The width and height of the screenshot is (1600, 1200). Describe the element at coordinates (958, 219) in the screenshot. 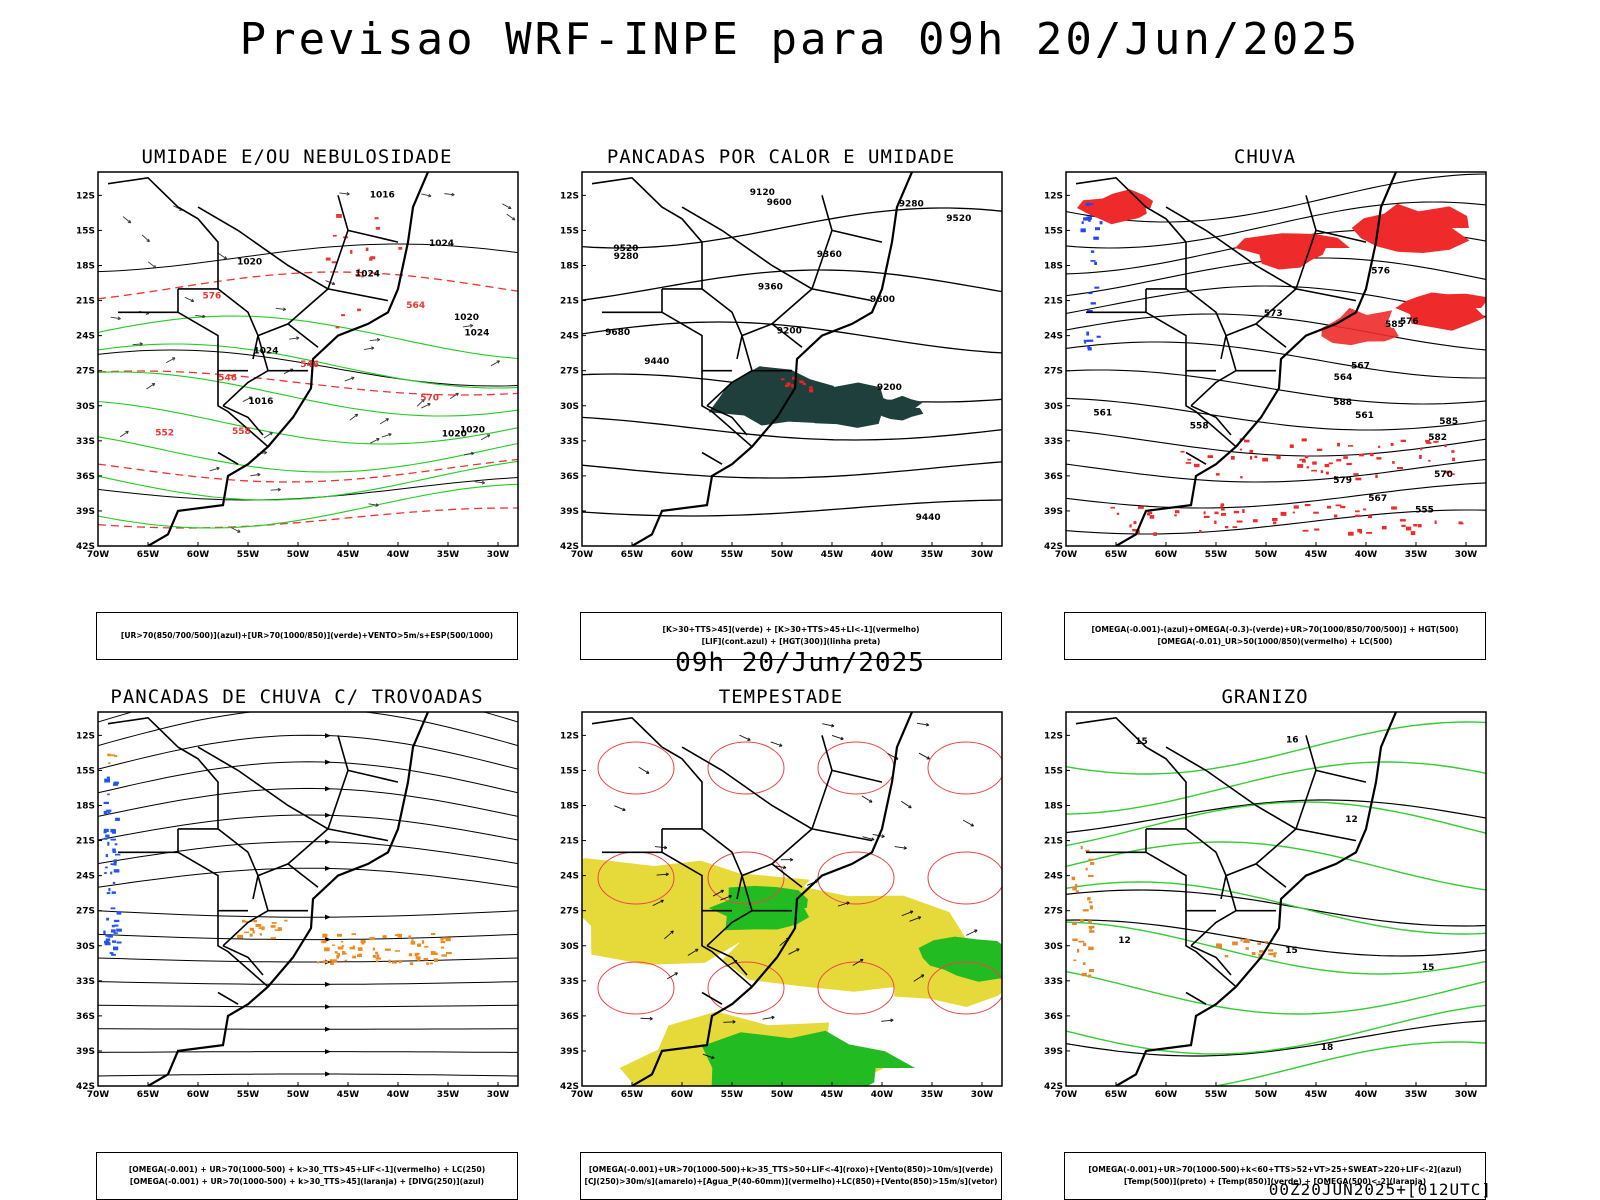

I see `contour-label: 9520` at that location.